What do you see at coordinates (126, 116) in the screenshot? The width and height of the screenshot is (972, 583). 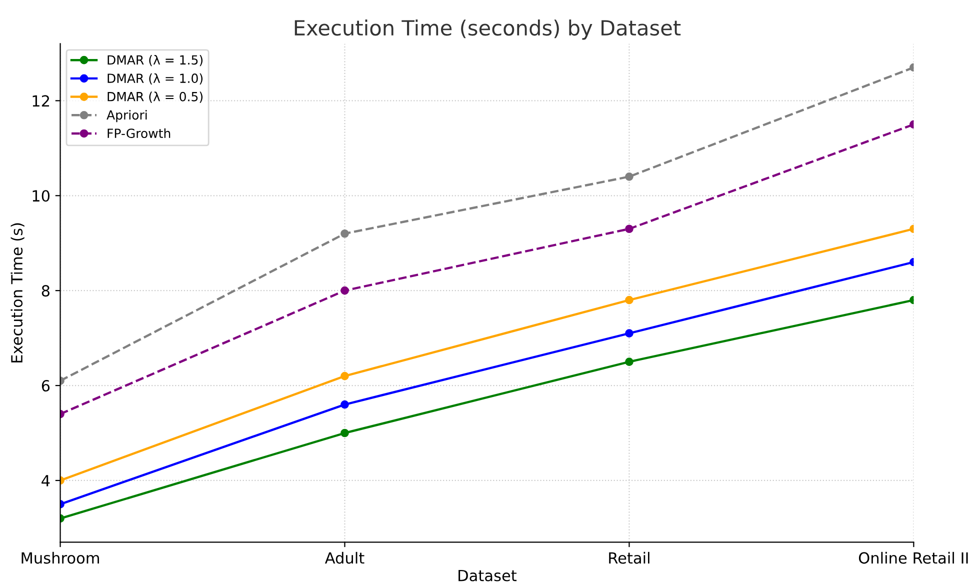 I see `legend-label: Apriori` at bounding box center [126, 116].